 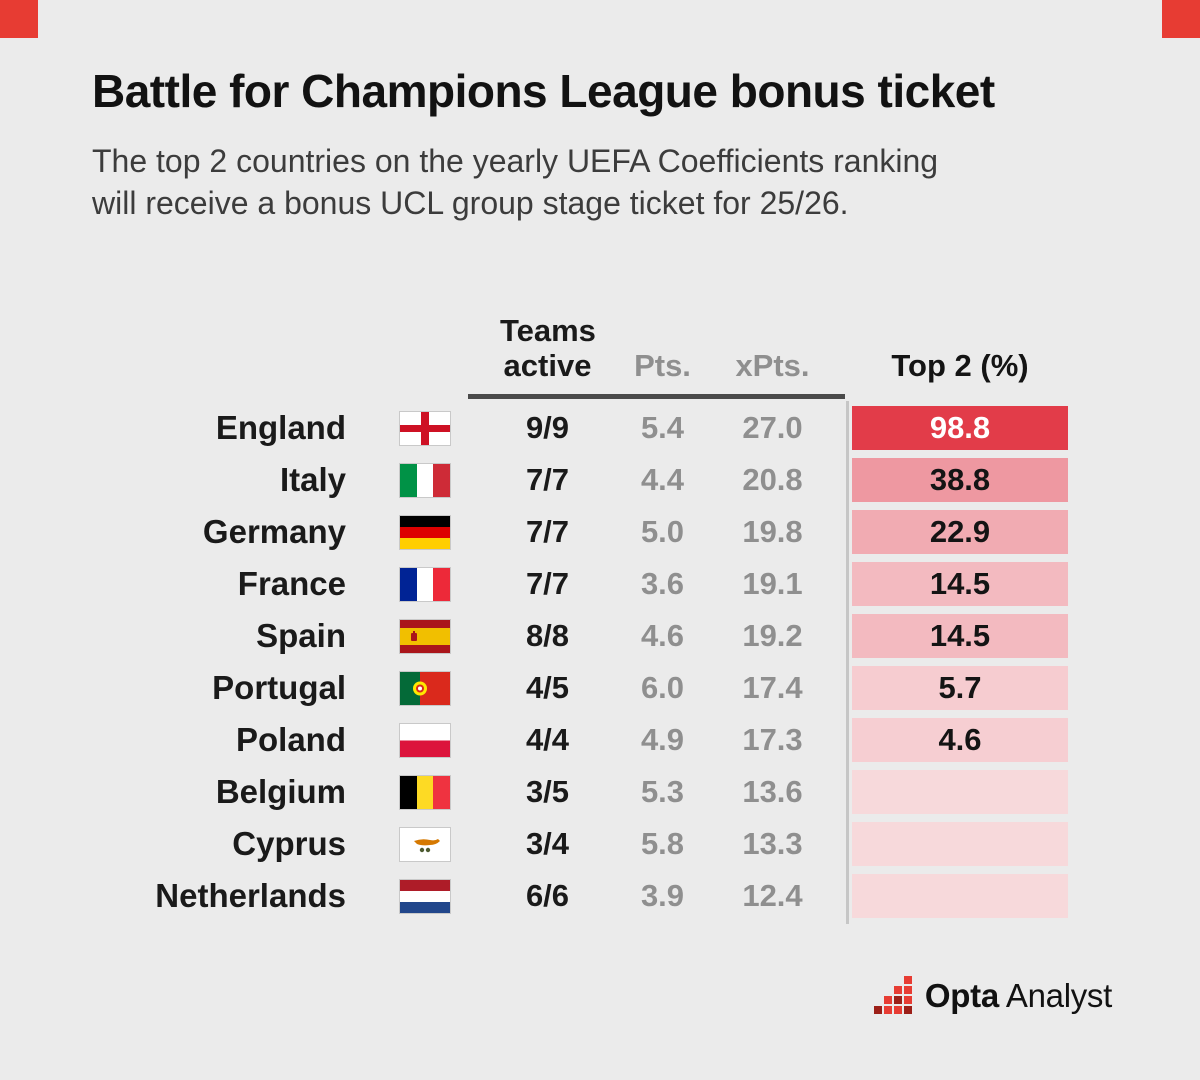 I want to click on teams-active-value: 9/9, so click(x=547, y=427).